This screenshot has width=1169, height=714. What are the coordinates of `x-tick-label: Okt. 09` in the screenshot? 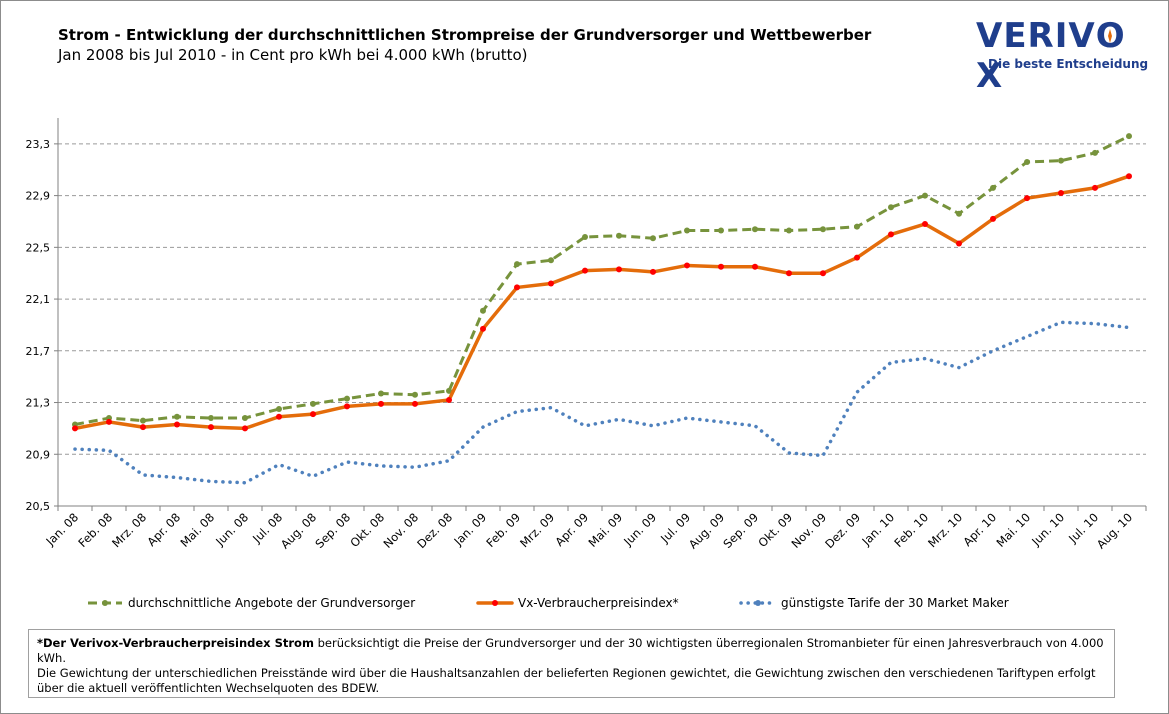 It's located at (775, 530).